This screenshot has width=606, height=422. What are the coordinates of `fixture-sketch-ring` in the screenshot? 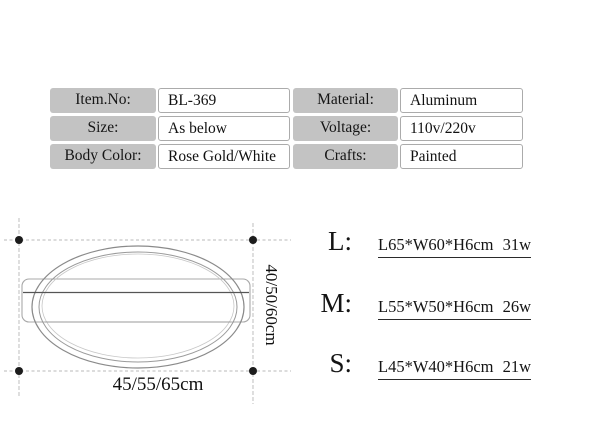 It's located at (138, 306).